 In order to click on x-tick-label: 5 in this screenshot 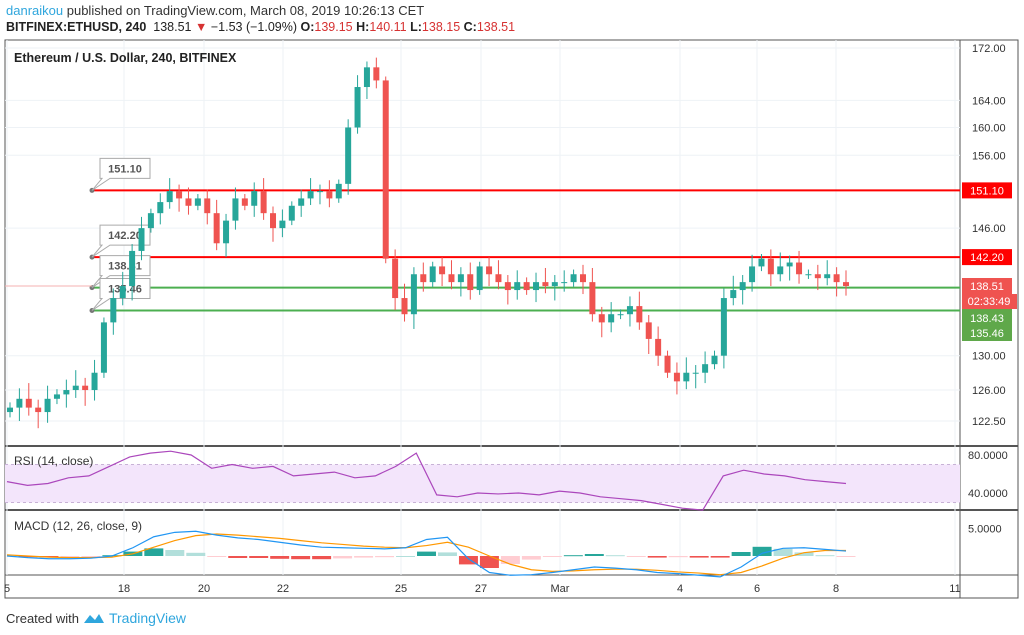, I will do `click(7, 589)`.